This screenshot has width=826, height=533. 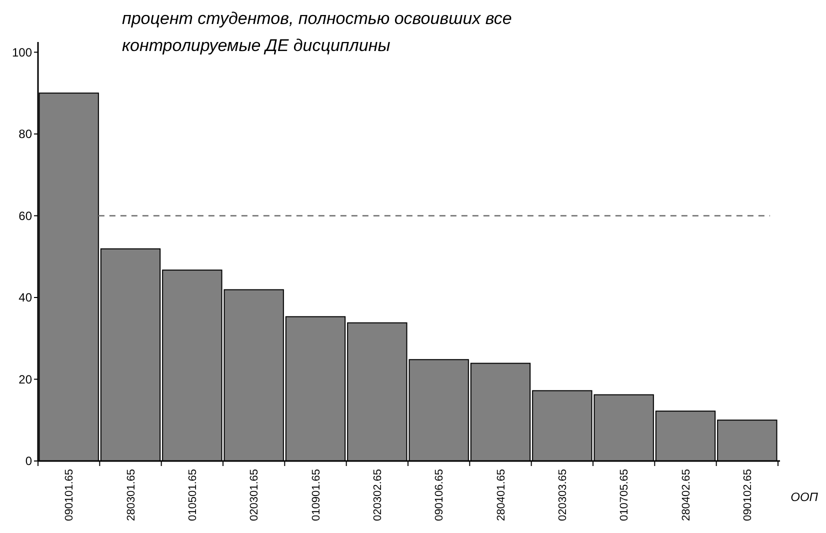 I want to click on y-tick-label: 20, so click(x=25, y=379).